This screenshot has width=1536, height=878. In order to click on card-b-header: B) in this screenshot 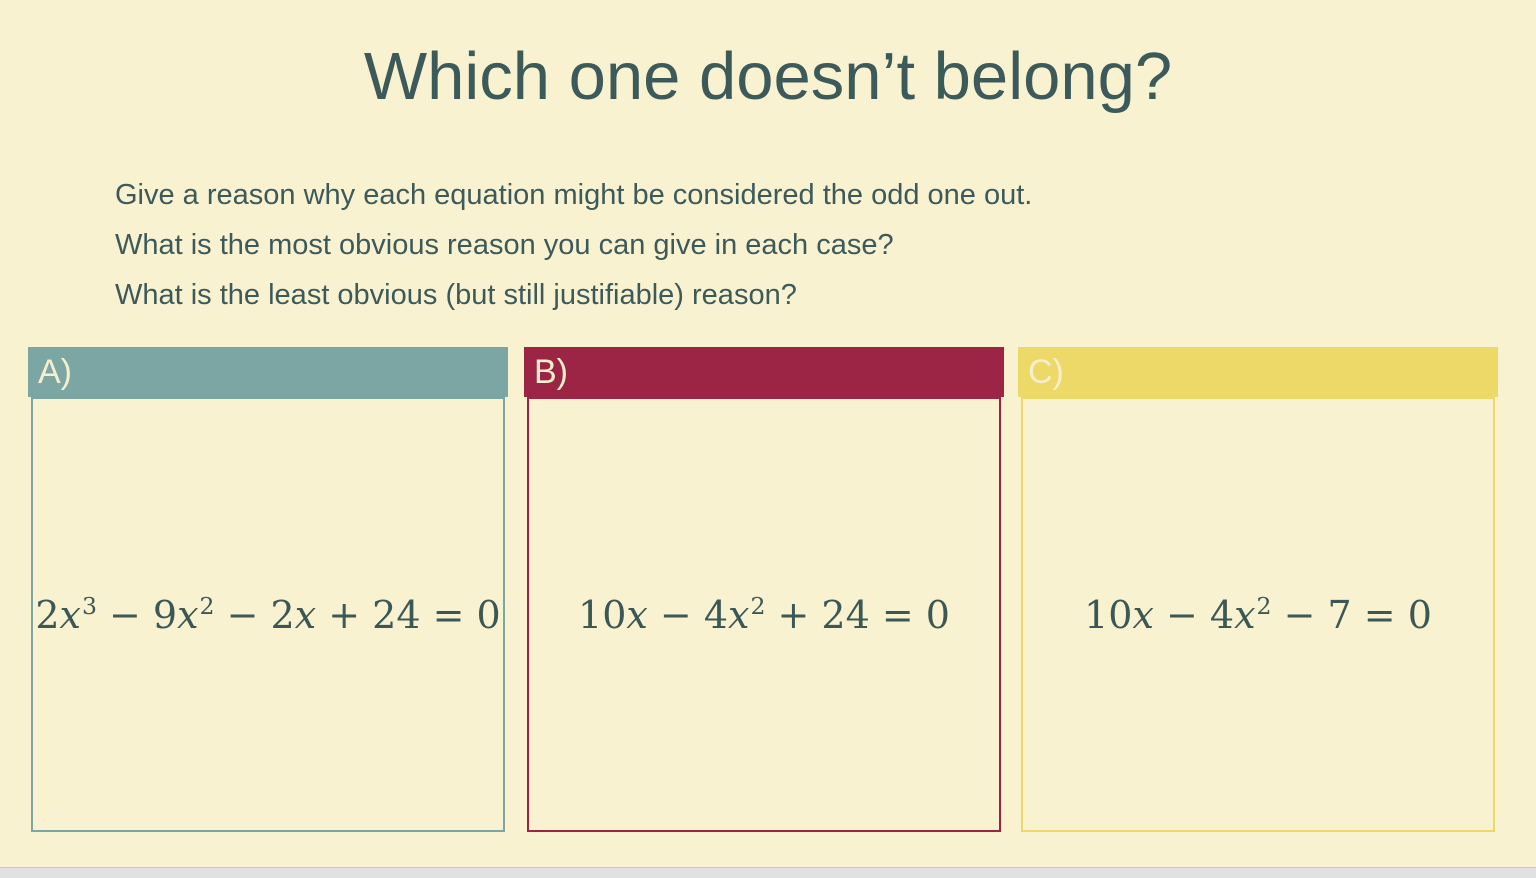, I will do `click(764, 372)`.